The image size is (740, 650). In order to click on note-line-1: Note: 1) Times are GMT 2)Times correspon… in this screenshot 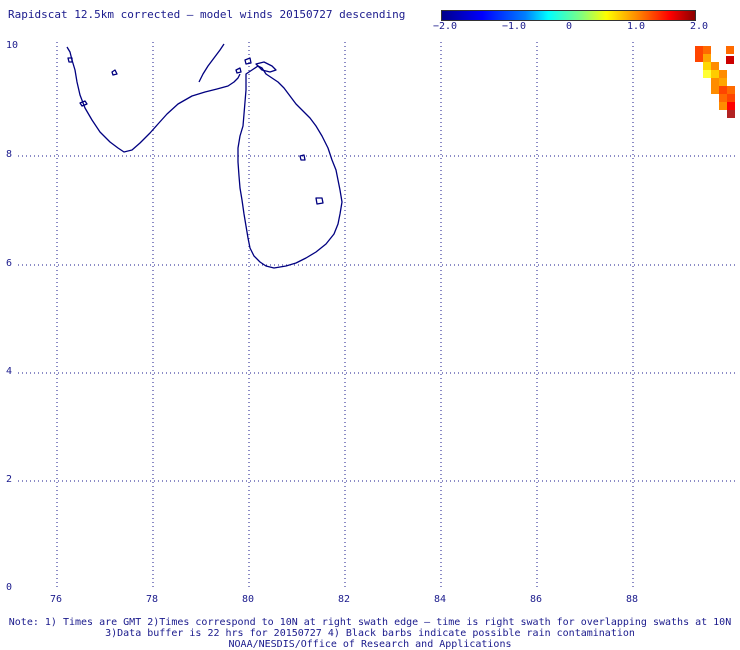, I will do `click(370, 622)`.